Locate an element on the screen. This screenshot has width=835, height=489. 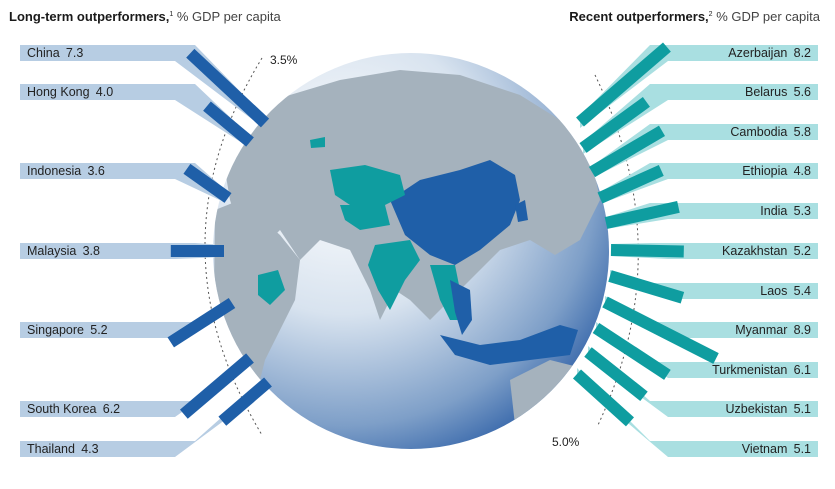
bar-turkmenistan is located at coordinates (631, 351).